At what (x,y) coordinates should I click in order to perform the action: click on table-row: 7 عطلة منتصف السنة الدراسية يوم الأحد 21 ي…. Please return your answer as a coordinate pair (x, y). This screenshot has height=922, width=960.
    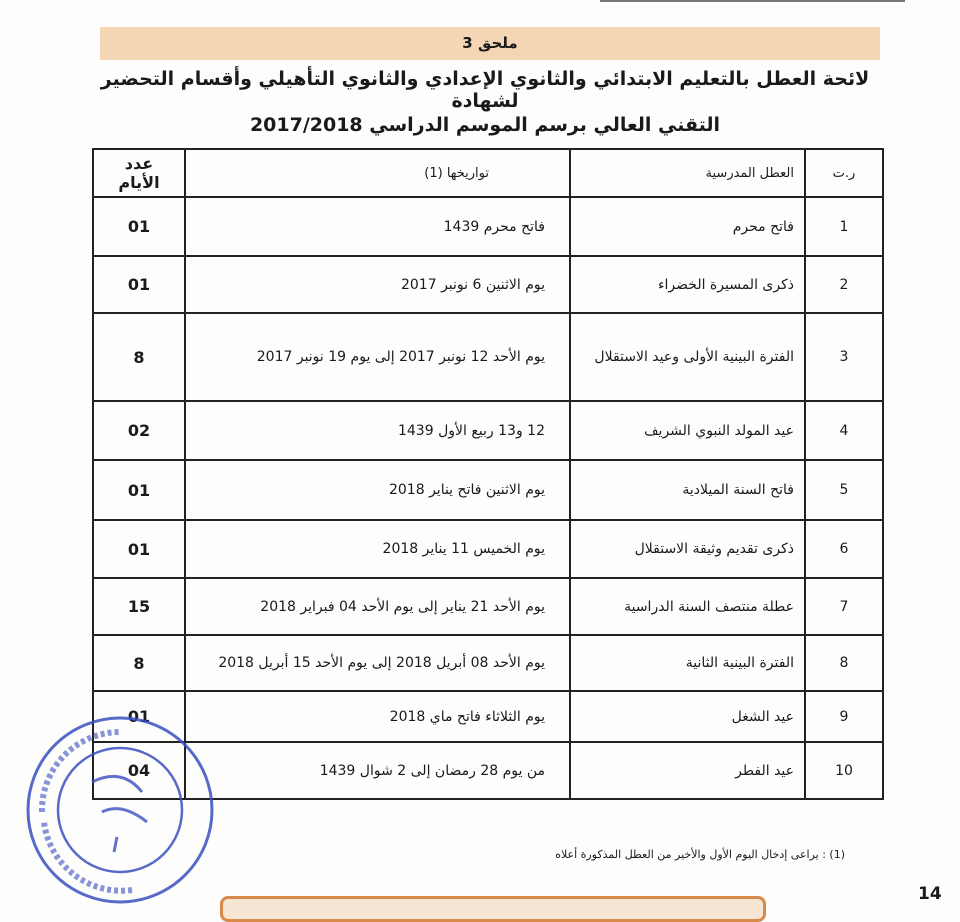
    Looking at the image, I should click on (488, 606).